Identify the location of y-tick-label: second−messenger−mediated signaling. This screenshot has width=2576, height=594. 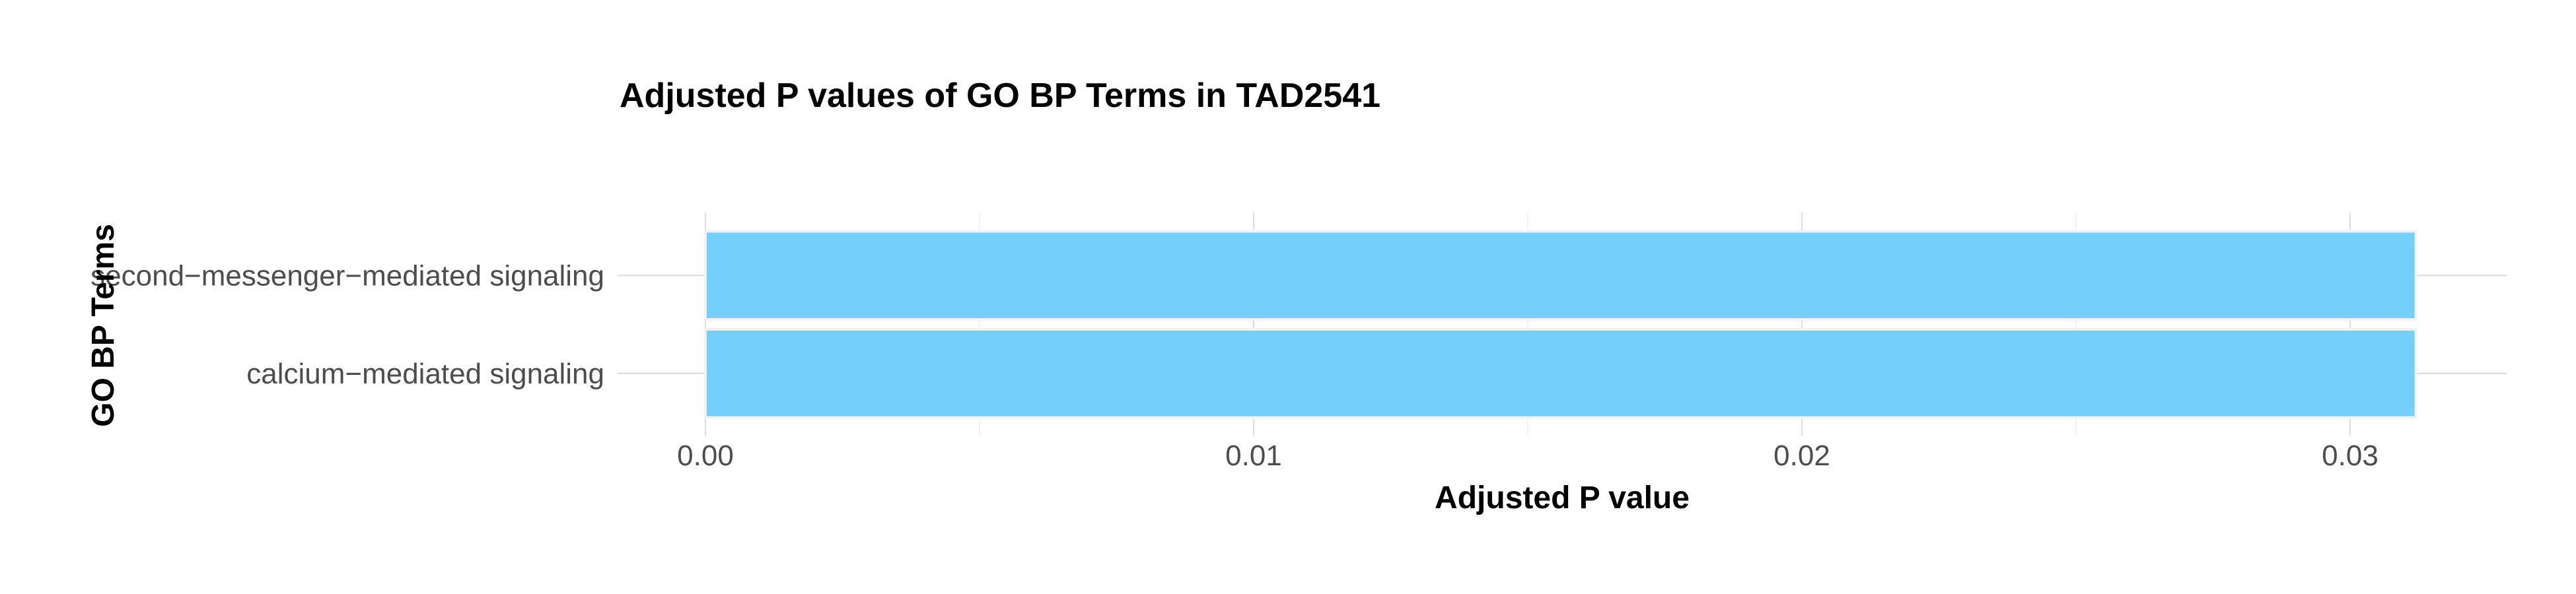
(347, 275).